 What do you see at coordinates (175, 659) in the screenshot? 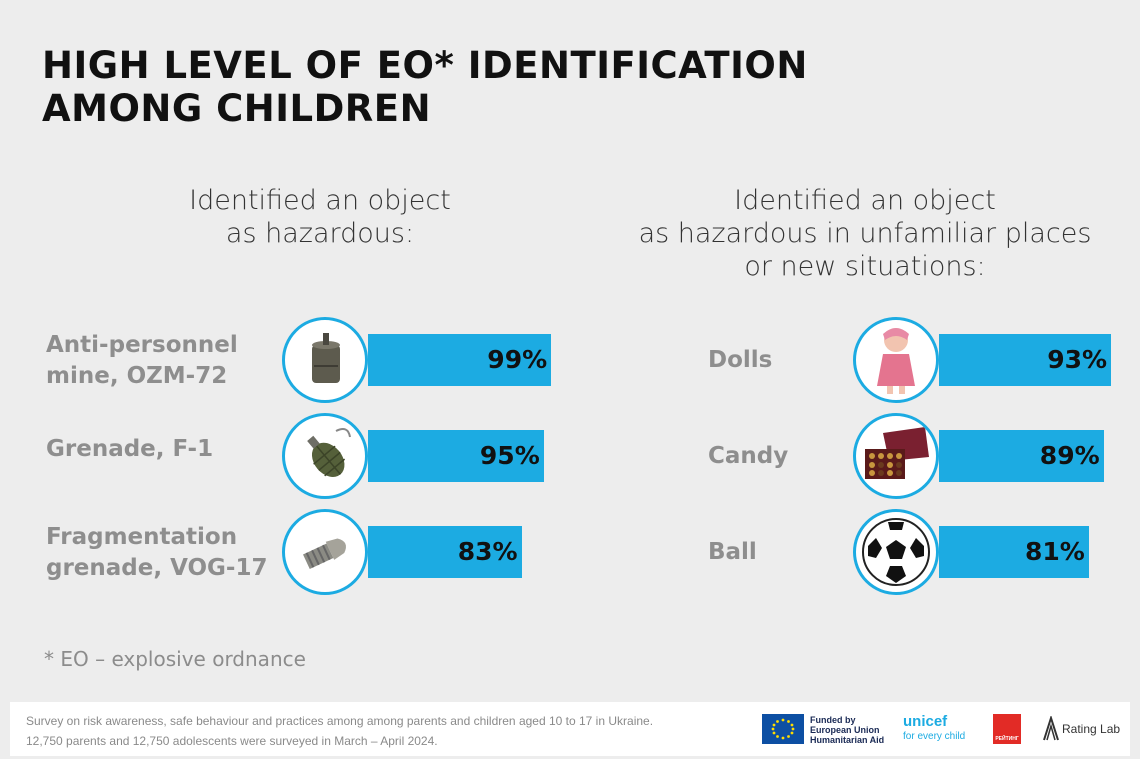
I see `footnote: * EO – explosive ordnance` at bounding box center [175, 659].